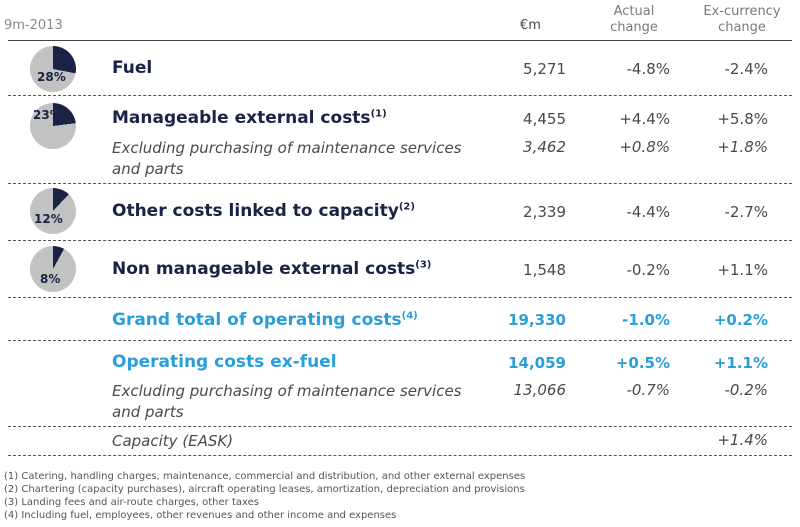 This screenshot has height=527, width=800. What do you see at coordinates (132, 68) in the screenshot?
I see `fuel-label: Fuel` at bounding box center [132, 68].